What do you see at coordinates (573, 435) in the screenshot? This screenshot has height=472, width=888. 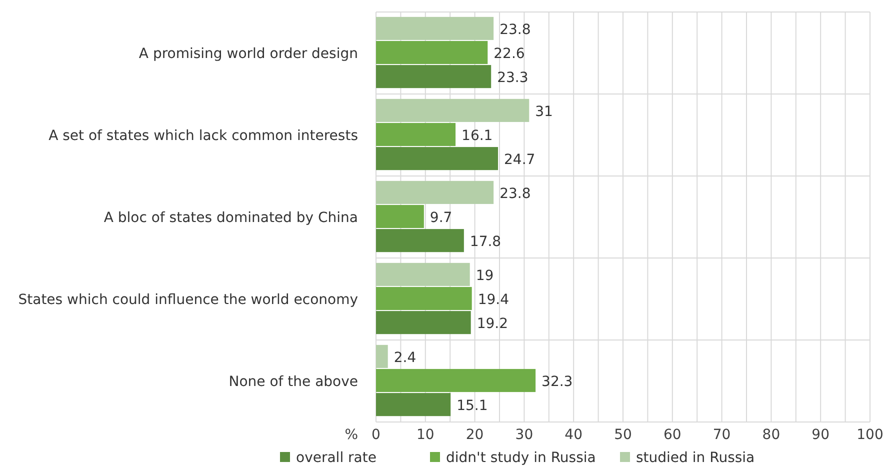 I see `x-tick-label: 40` at bounding box center [573, 435].